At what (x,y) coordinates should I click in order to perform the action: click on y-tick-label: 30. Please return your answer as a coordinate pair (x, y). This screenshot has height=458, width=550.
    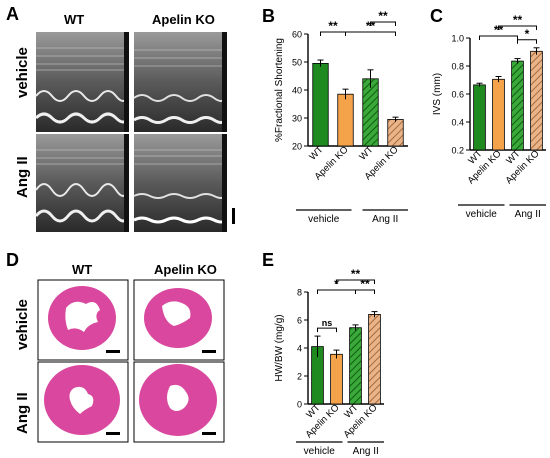
    Looking at the image, I should click on (297, 119).